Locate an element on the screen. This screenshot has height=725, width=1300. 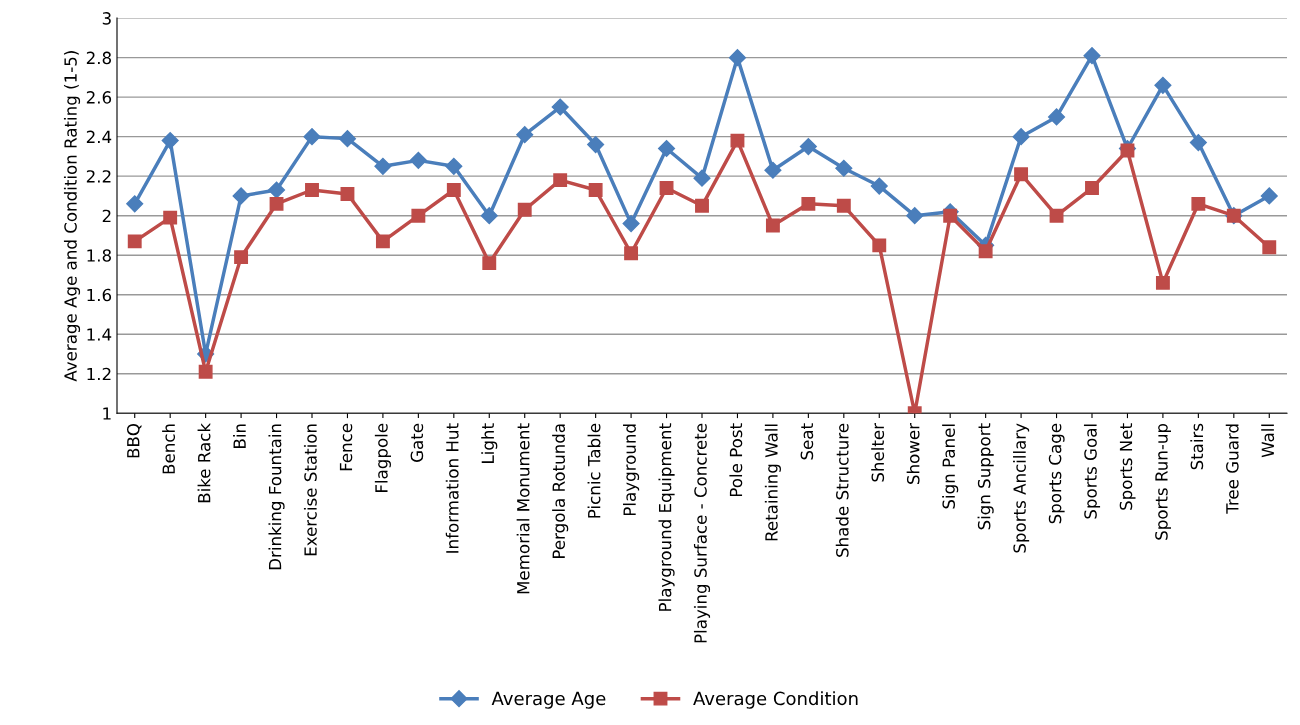
x-tick-label: Flagpole is located at coordinates (382, 458).